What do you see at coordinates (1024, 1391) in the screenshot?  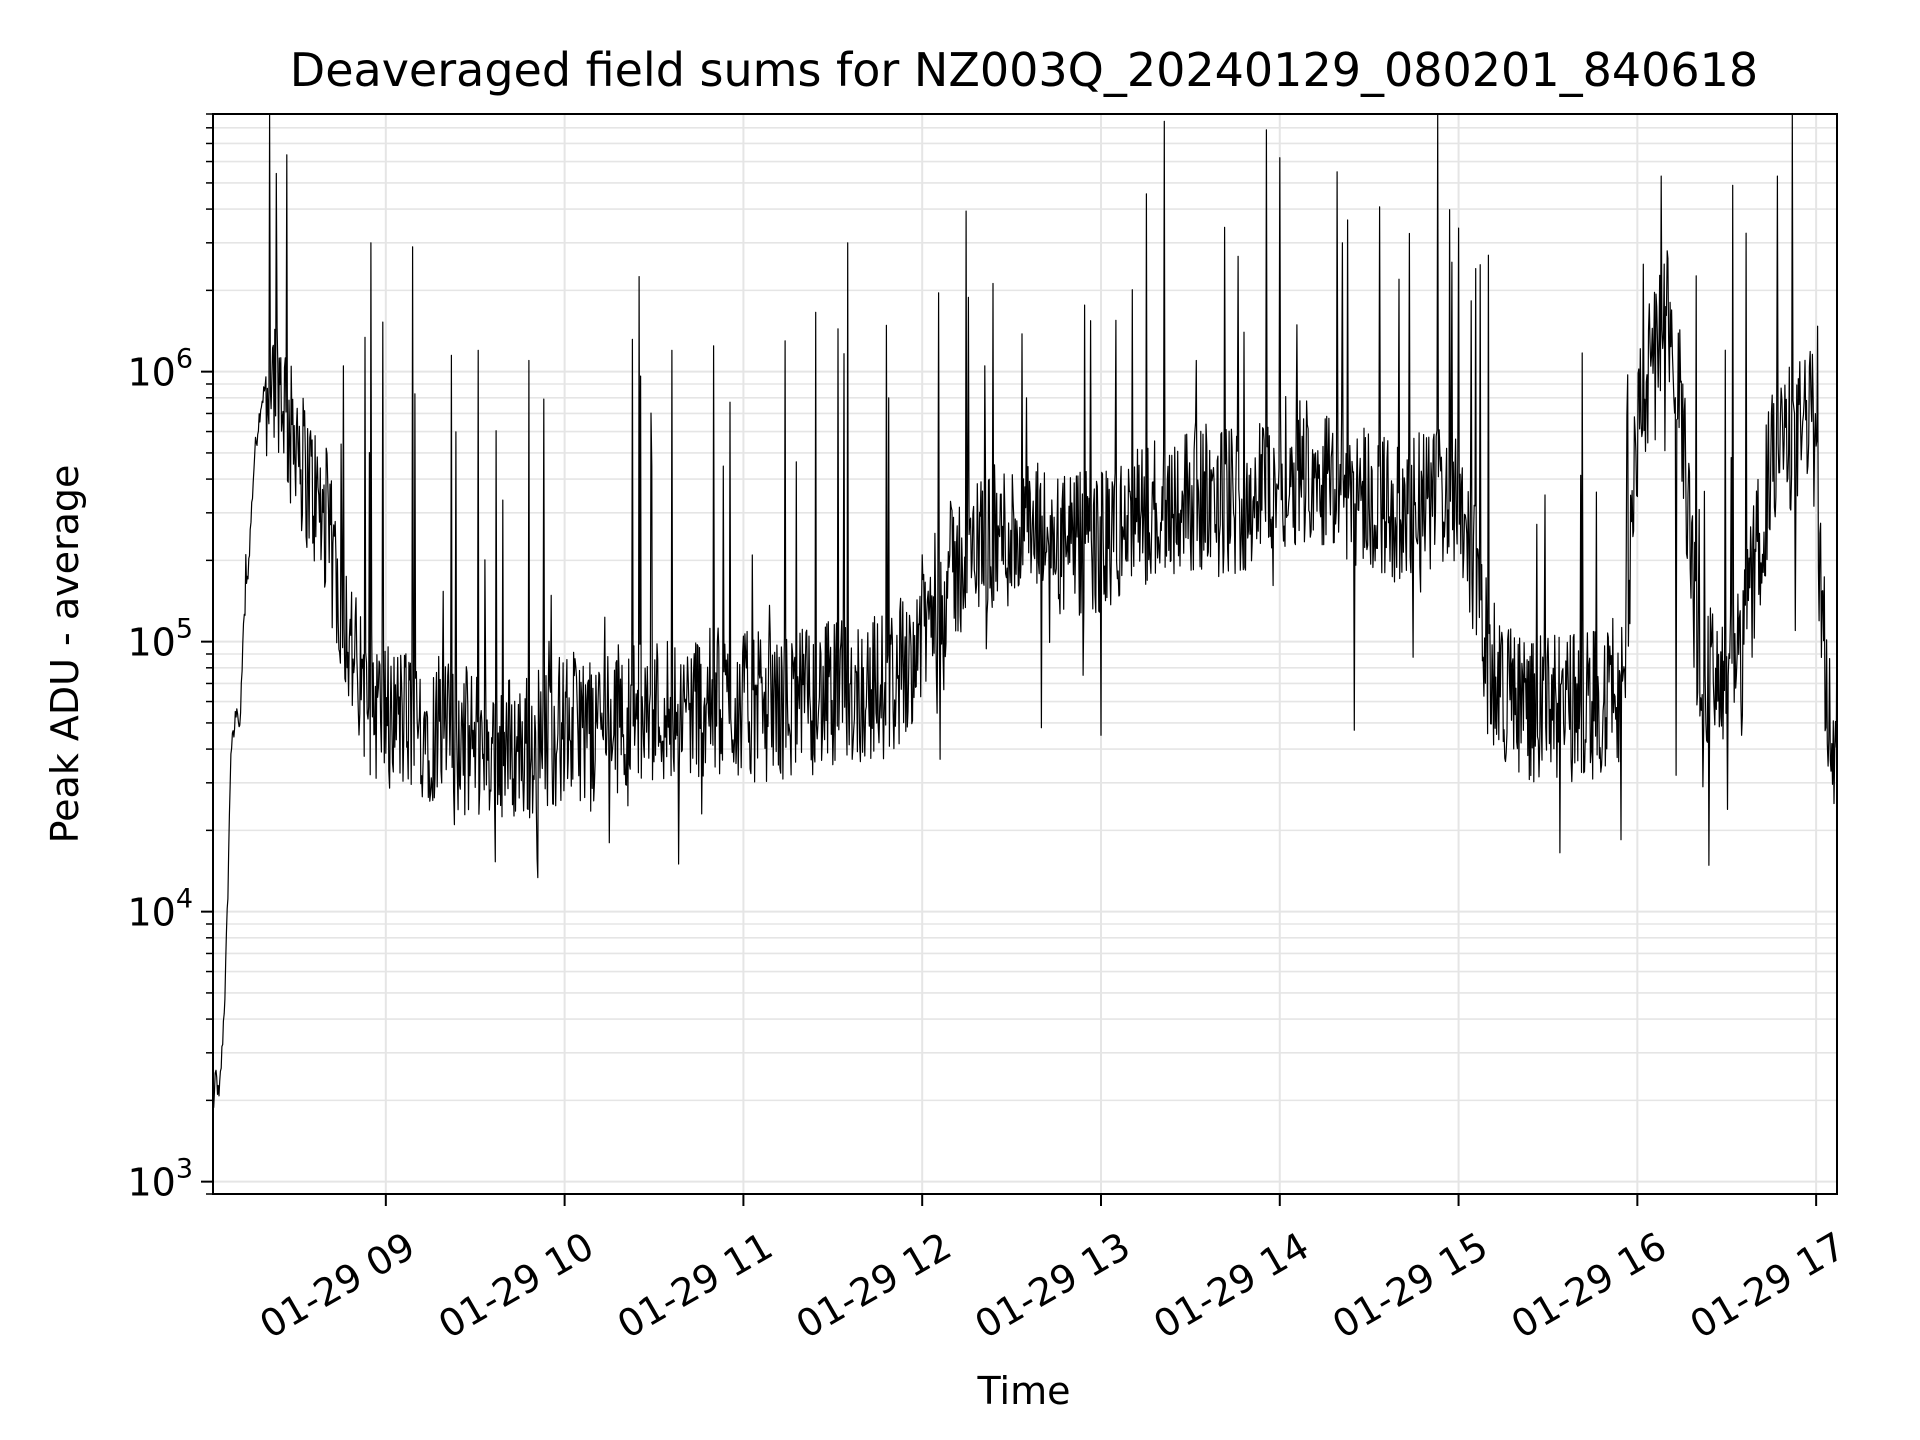 I see `x-axis-label: Time` at bounding box center [1024, 1391].